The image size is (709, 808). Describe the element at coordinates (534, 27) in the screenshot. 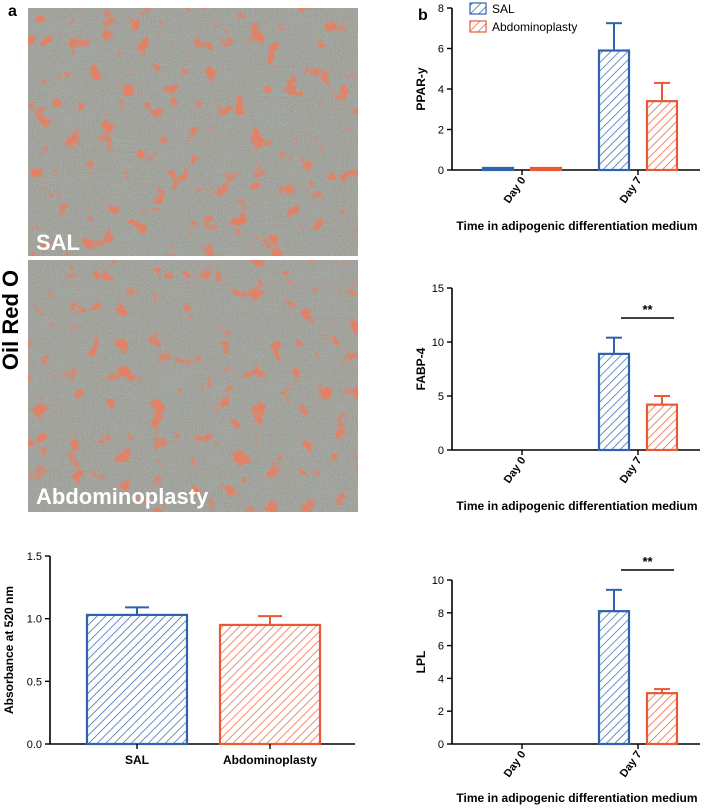

I see `legend-label-abdominoplasty: Abdominoplasty` at that location.